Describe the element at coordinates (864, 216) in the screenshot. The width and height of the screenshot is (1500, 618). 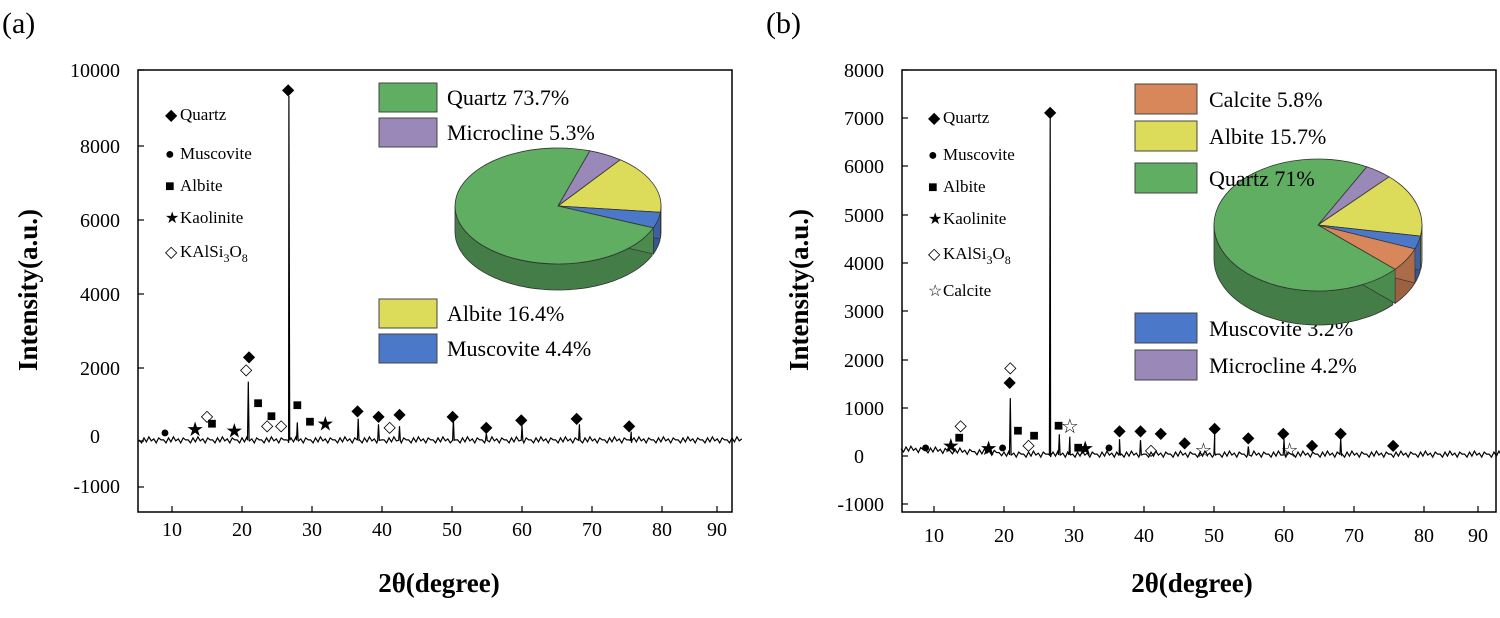
I see `y-tick-label: 5000` at that location.